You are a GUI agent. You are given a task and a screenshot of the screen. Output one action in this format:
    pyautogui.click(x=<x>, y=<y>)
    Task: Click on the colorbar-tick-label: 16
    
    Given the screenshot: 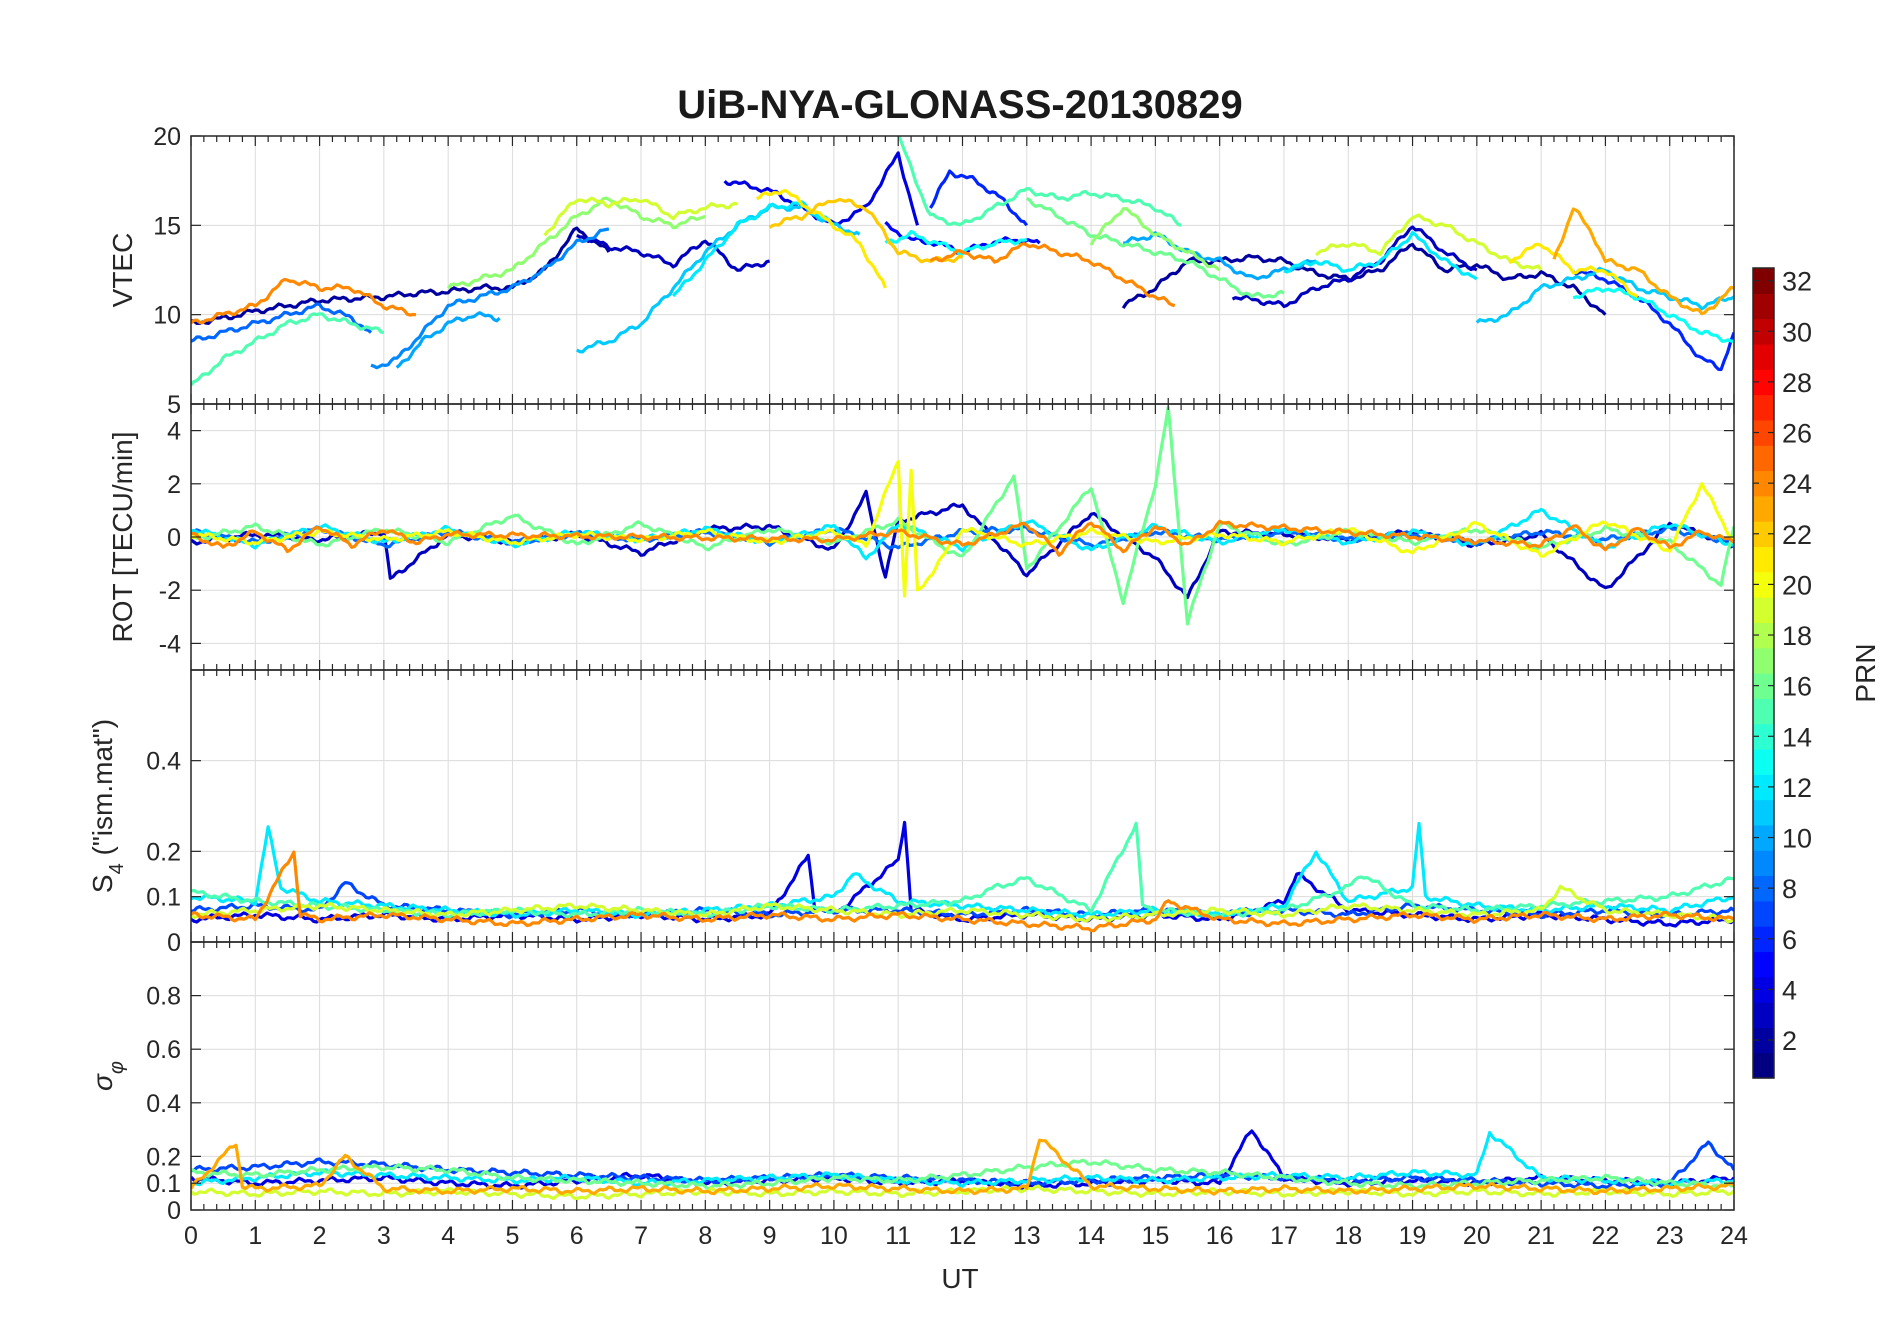 What is the action you would take?
    pyautogui.click(x=1797, y=687)
    